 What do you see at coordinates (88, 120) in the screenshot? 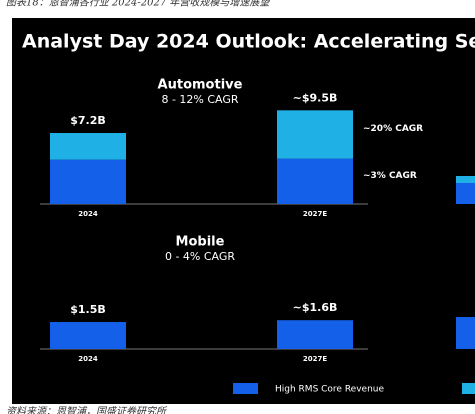
I see `value-label: $7.2B` at bounding box center [88, 120].